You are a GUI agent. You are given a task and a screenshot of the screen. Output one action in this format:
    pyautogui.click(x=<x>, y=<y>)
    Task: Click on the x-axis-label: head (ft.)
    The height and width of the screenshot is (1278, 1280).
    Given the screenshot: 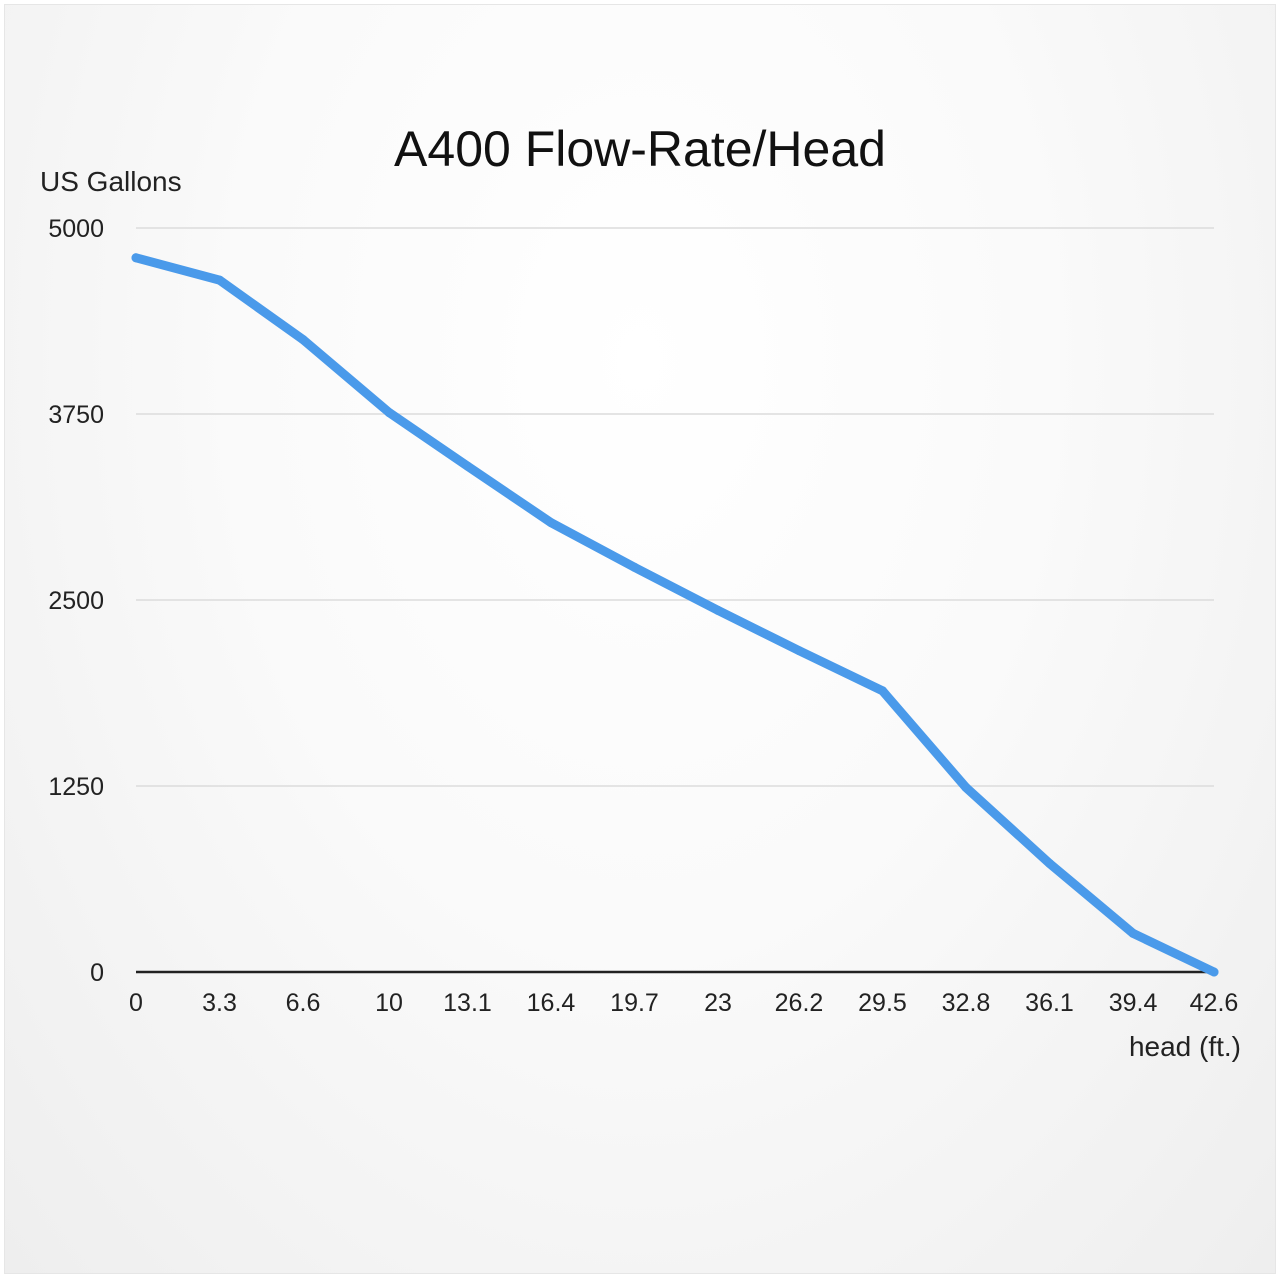 What is the action you would take?
    pyautogui.click(x=1185, y=1046)
    